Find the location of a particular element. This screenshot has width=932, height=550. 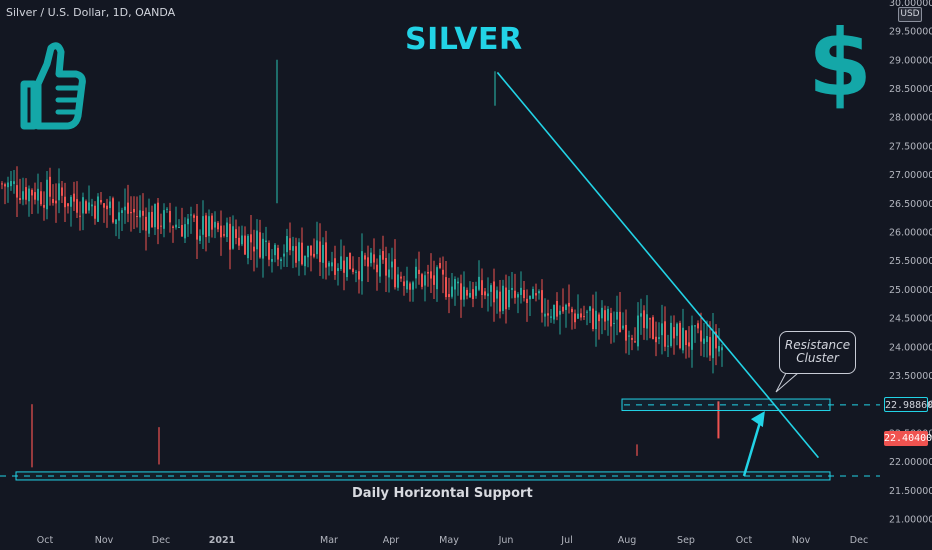

currency-badge: USD is located at coordinates (910, 14).